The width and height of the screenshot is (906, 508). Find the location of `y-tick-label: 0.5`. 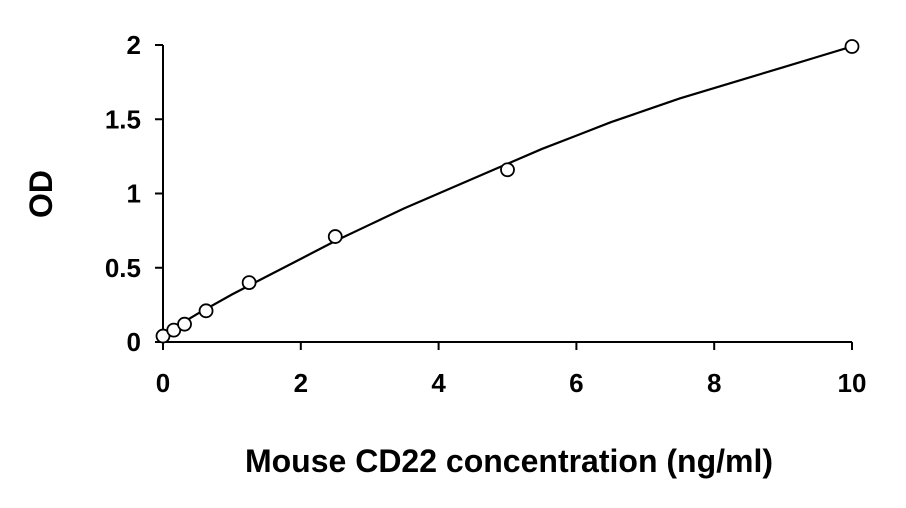

y-tick-label: 0.5 is located at coordinates (123, 268).